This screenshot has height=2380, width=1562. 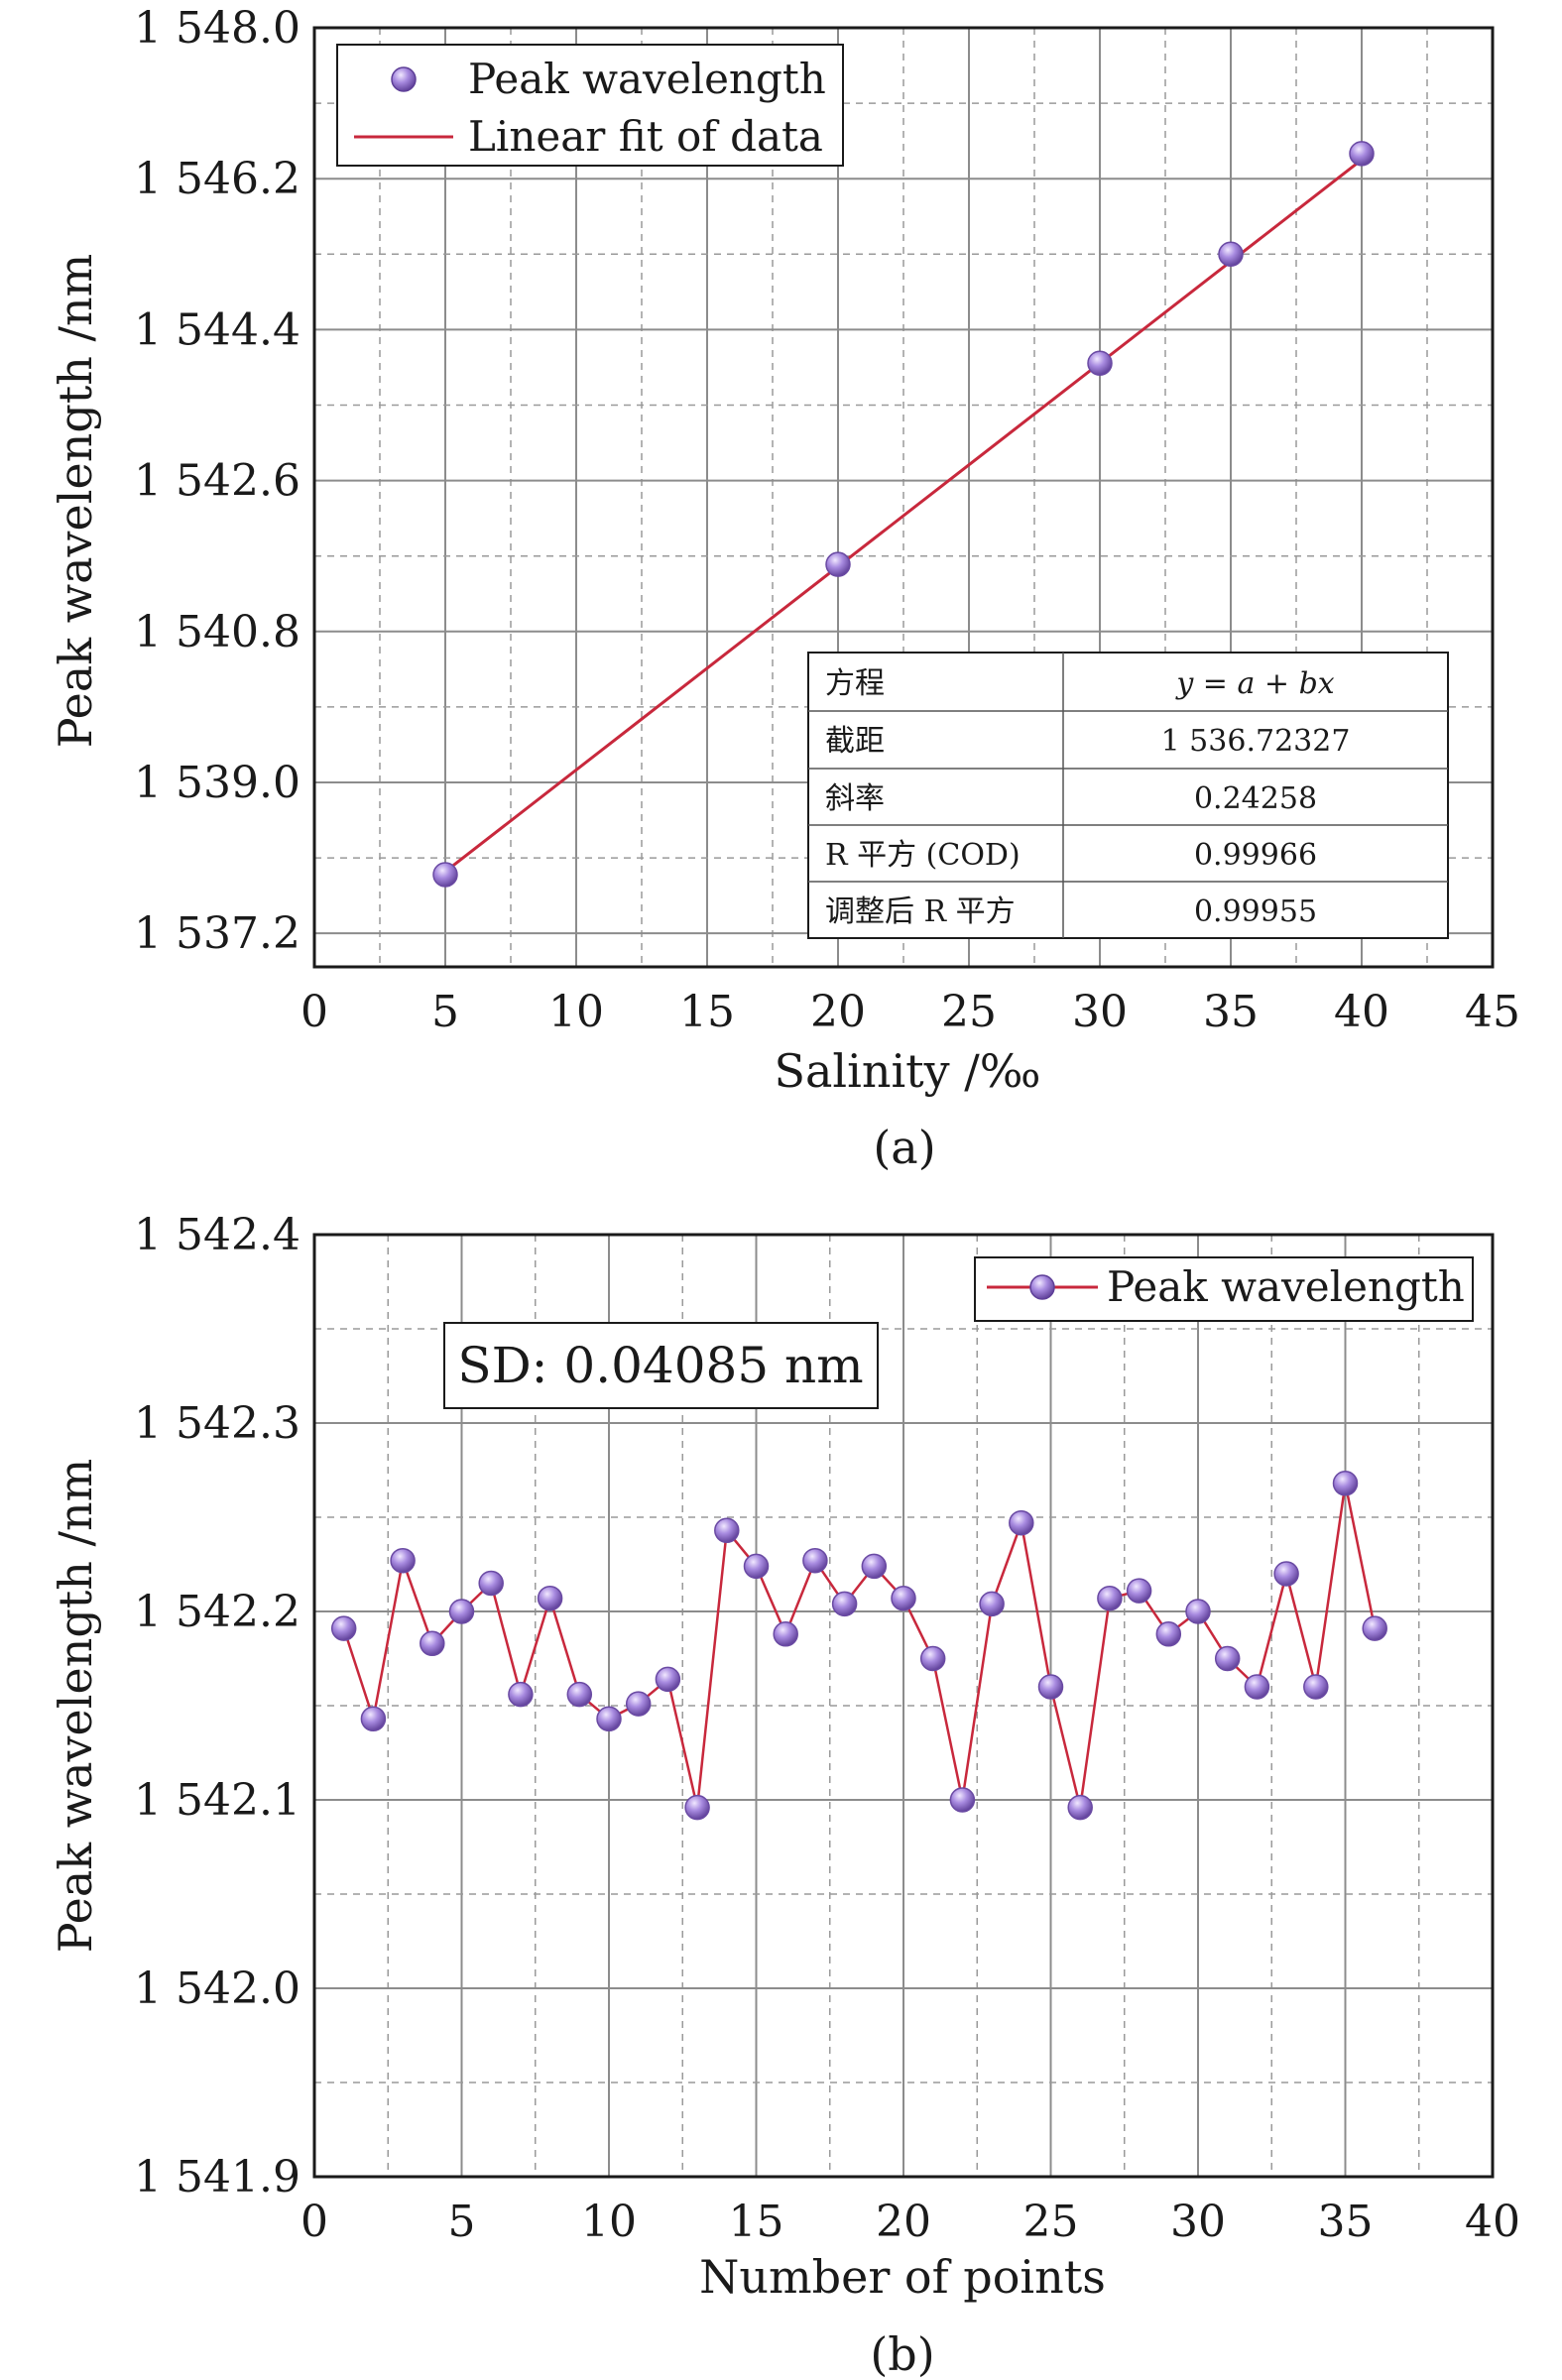 What do you see at coordinates (910, 1012) in the screenshot?
I see `chart-a-x-tick-labels: 0 5 10 15 20 25 30 35 40 45` at bounding box center [910, 1012].